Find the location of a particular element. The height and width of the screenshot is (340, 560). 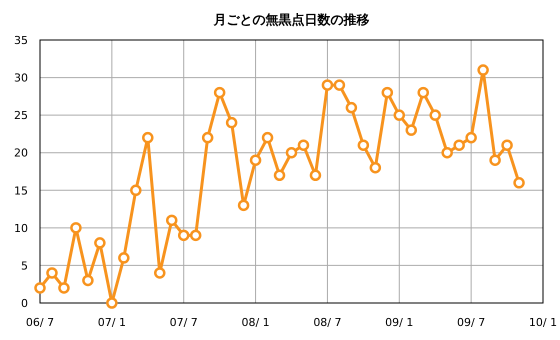

x-tick-label: 09/ 7 is located at coordinates (471, 322).